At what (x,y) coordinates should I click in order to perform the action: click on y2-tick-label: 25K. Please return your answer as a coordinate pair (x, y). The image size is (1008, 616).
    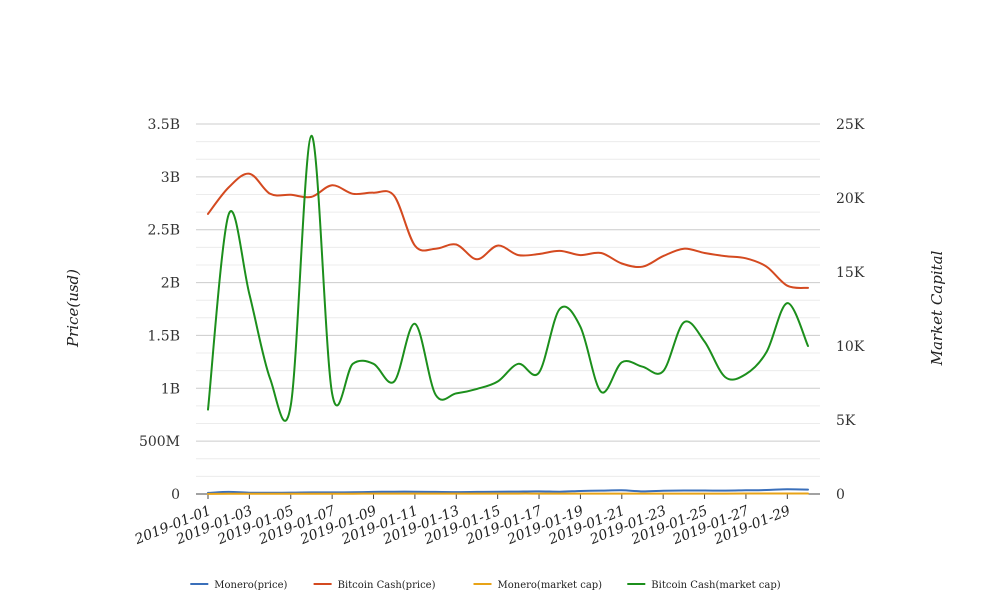
    Looking at the image, I should click on (850, 125).